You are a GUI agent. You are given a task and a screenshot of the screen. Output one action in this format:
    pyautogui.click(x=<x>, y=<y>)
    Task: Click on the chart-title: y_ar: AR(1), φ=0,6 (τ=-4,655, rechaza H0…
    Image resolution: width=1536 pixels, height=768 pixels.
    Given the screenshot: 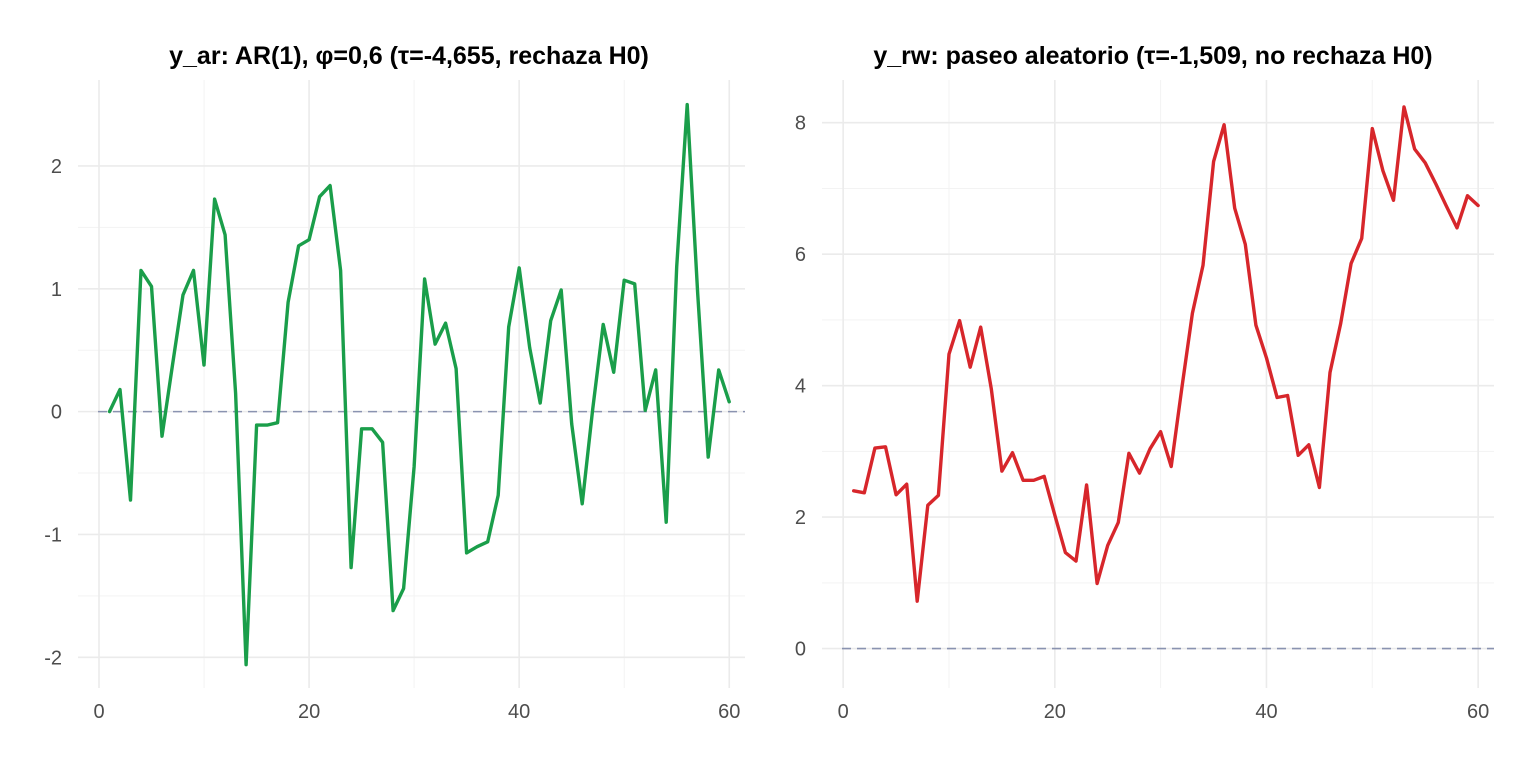 What is the action you would take?
    pyautogui.click(x=409, y=56)
    